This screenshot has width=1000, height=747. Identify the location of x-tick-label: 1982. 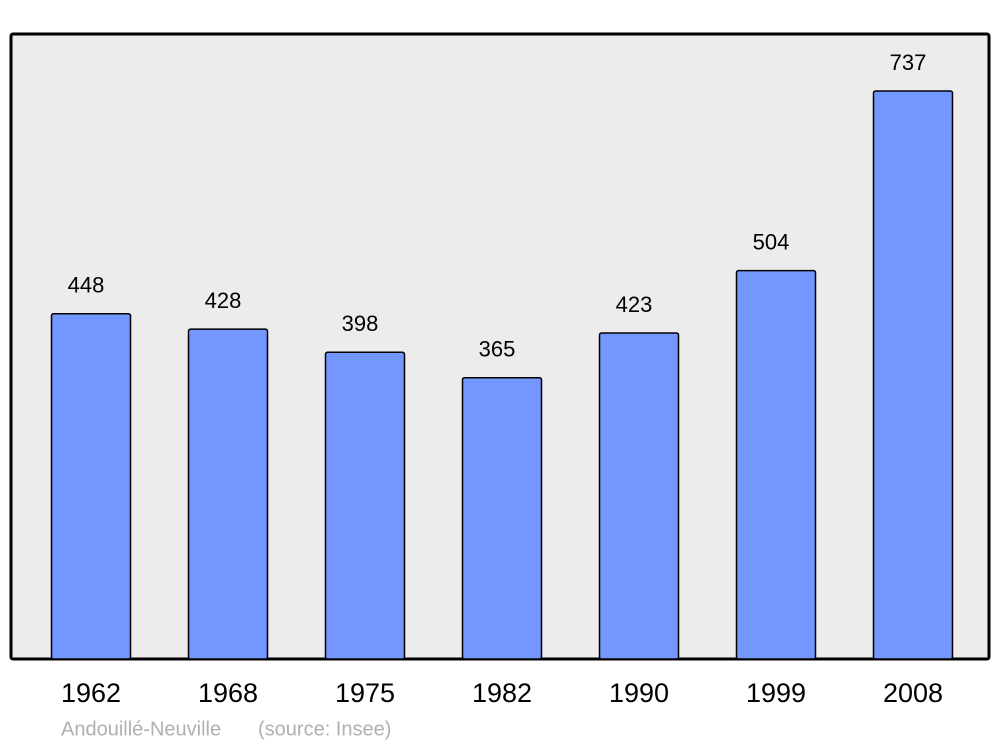
(502, 693).